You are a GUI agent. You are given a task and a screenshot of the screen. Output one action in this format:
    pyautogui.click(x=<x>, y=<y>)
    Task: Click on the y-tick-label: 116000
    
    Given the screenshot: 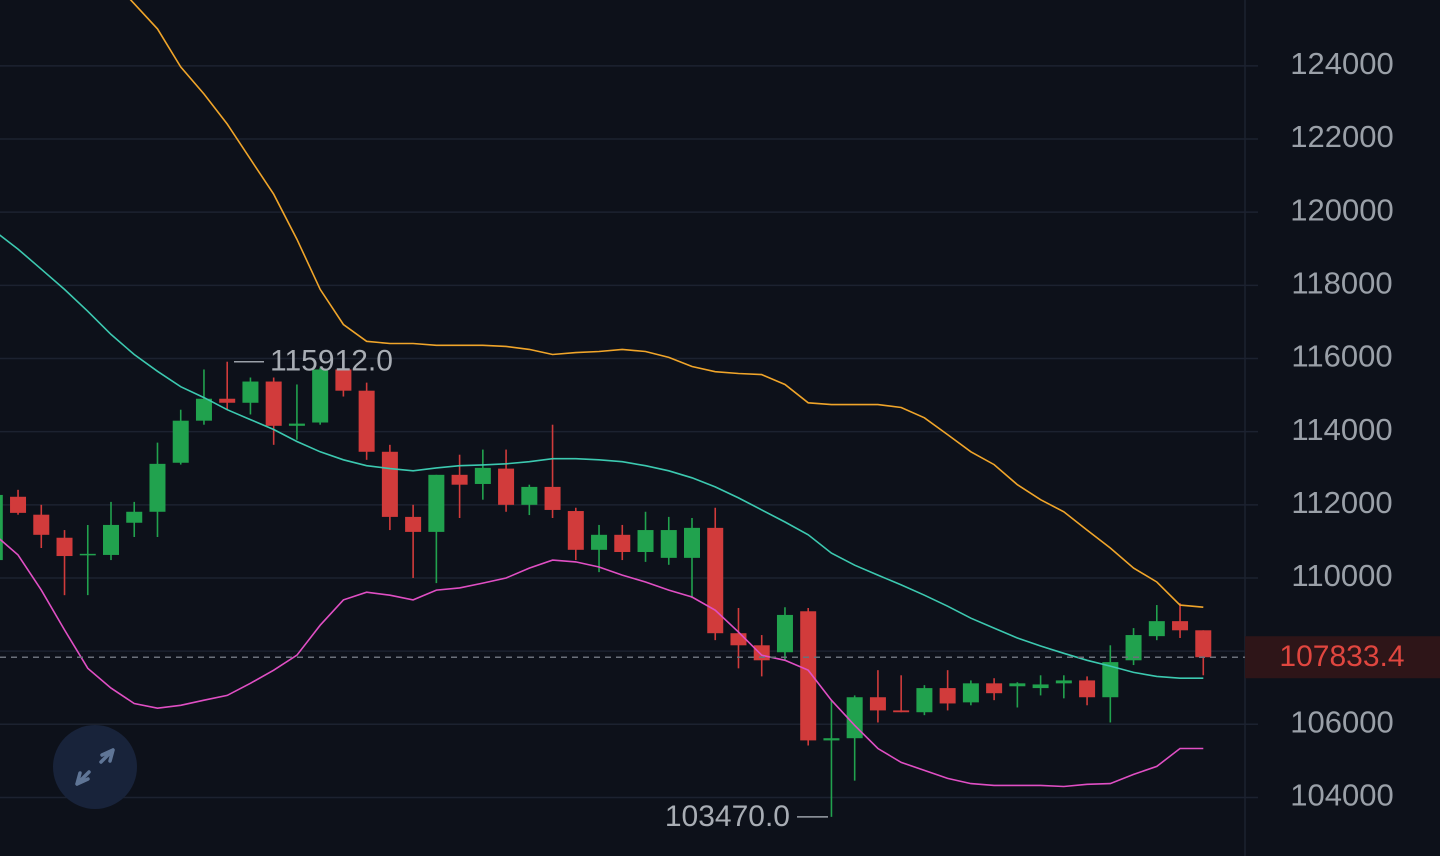 What is the action you would take?
    pyautogui.click(x=1341, y=356)
    